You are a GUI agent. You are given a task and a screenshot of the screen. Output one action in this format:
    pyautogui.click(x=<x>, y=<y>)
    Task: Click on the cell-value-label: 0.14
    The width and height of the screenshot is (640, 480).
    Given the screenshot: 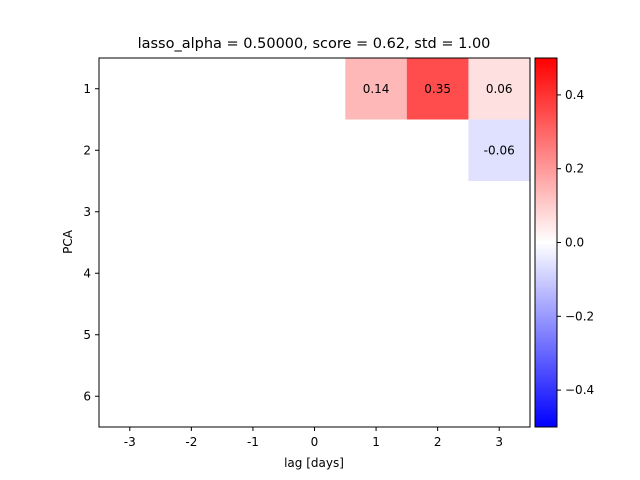 What is the action you would take?
    pyautogui.click(x=376, y=89)
    